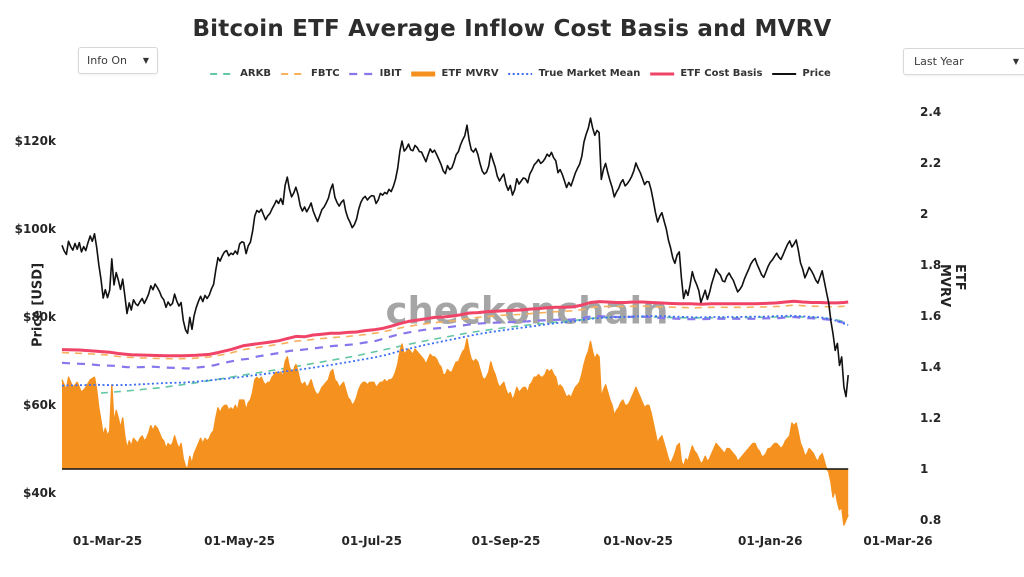 This screenshot has height=577, width=1024. Describe the element at coordinates (721, 73) in the screenshot. I see `legend-label-etf-cost-basis: ETF Cost Basis` at that location.